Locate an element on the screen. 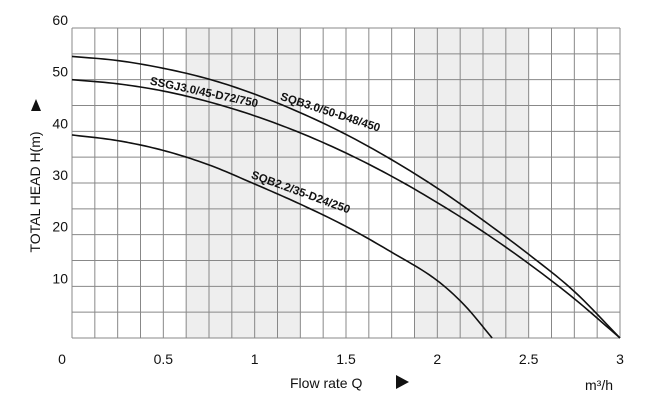 This screenshot has width=645, height=416. y-tick-label-1: 20 is located at coordinates (60, 227).